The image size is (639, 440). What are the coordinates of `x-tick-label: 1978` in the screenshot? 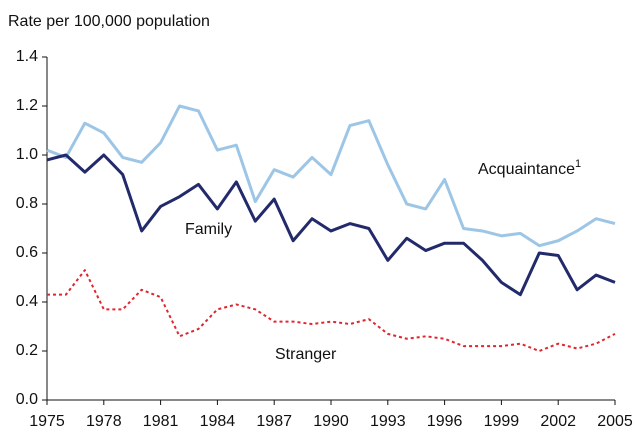 It's located at (104, 421).